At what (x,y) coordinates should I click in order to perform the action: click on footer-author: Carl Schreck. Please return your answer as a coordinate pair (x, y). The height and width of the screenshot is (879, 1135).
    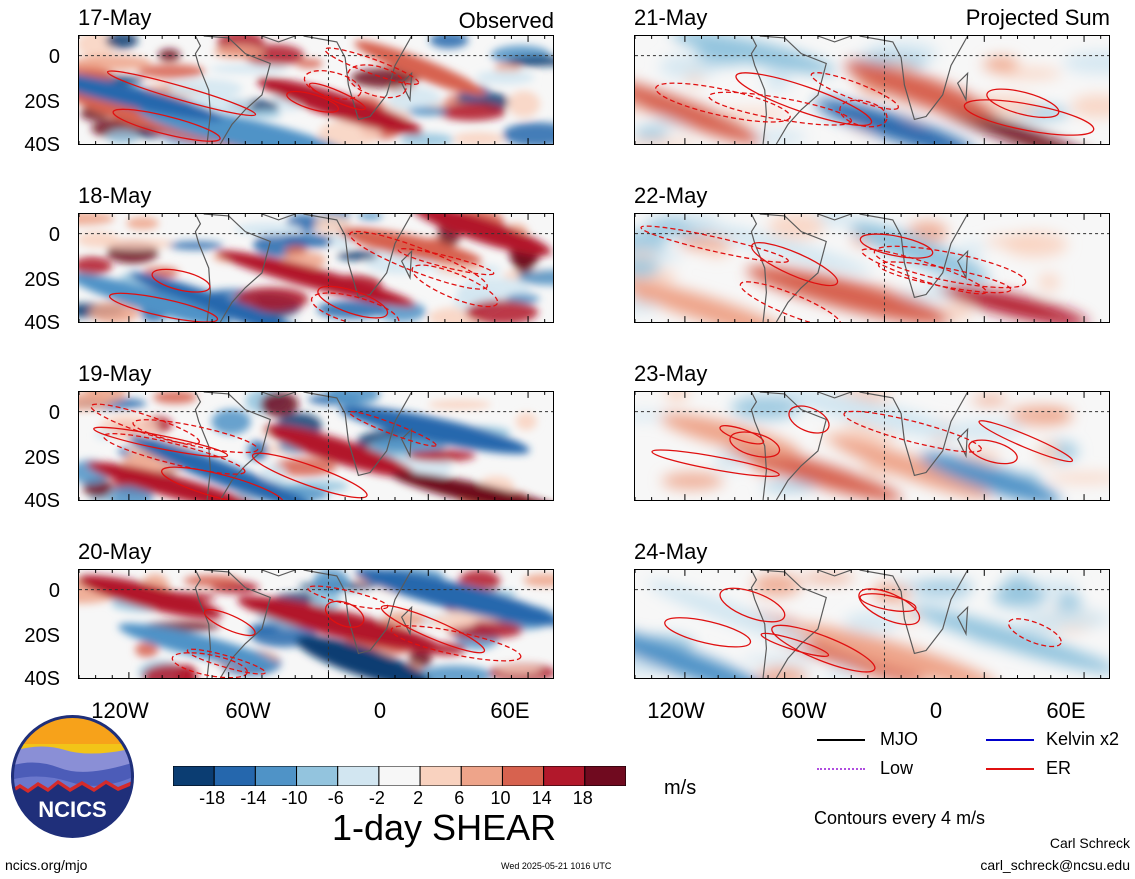
    Looking at the image, I should click on (1089, 843).